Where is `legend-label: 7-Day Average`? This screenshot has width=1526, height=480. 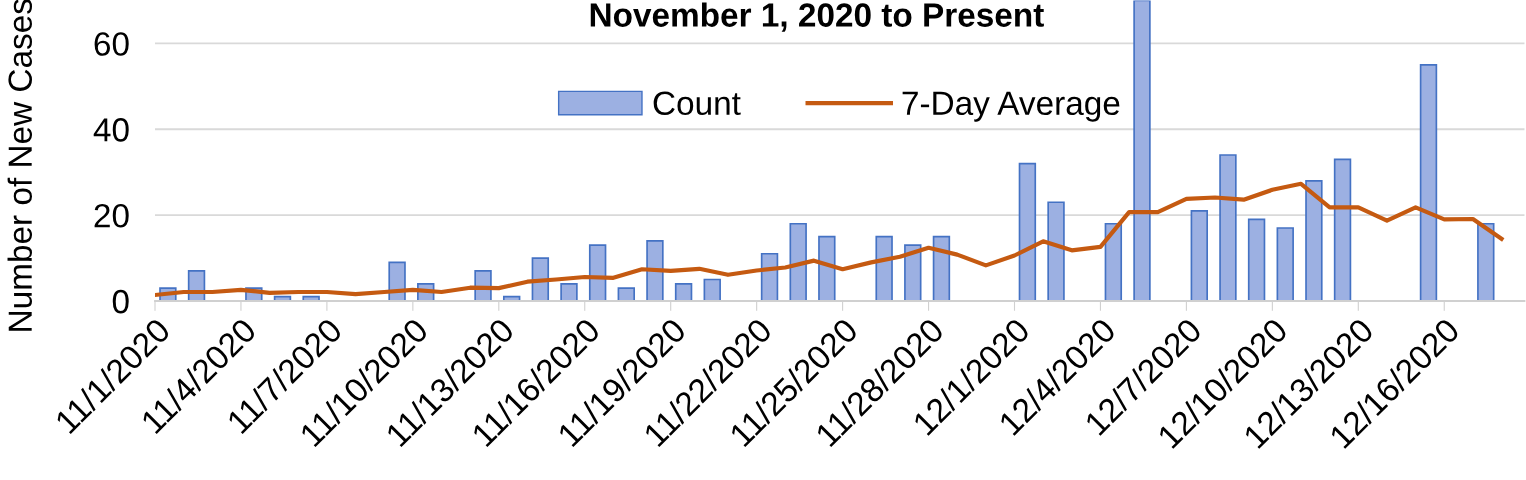 legend-label: 7-Day Average is located at coordinates (1011, 106).